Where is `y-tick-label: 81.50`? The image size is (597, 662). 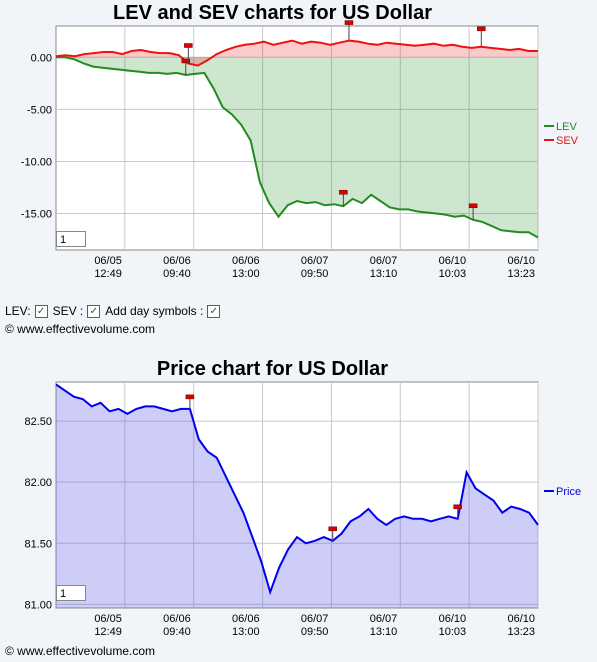 y-tick-label: 81.50 is located at coordinates (38, 544).